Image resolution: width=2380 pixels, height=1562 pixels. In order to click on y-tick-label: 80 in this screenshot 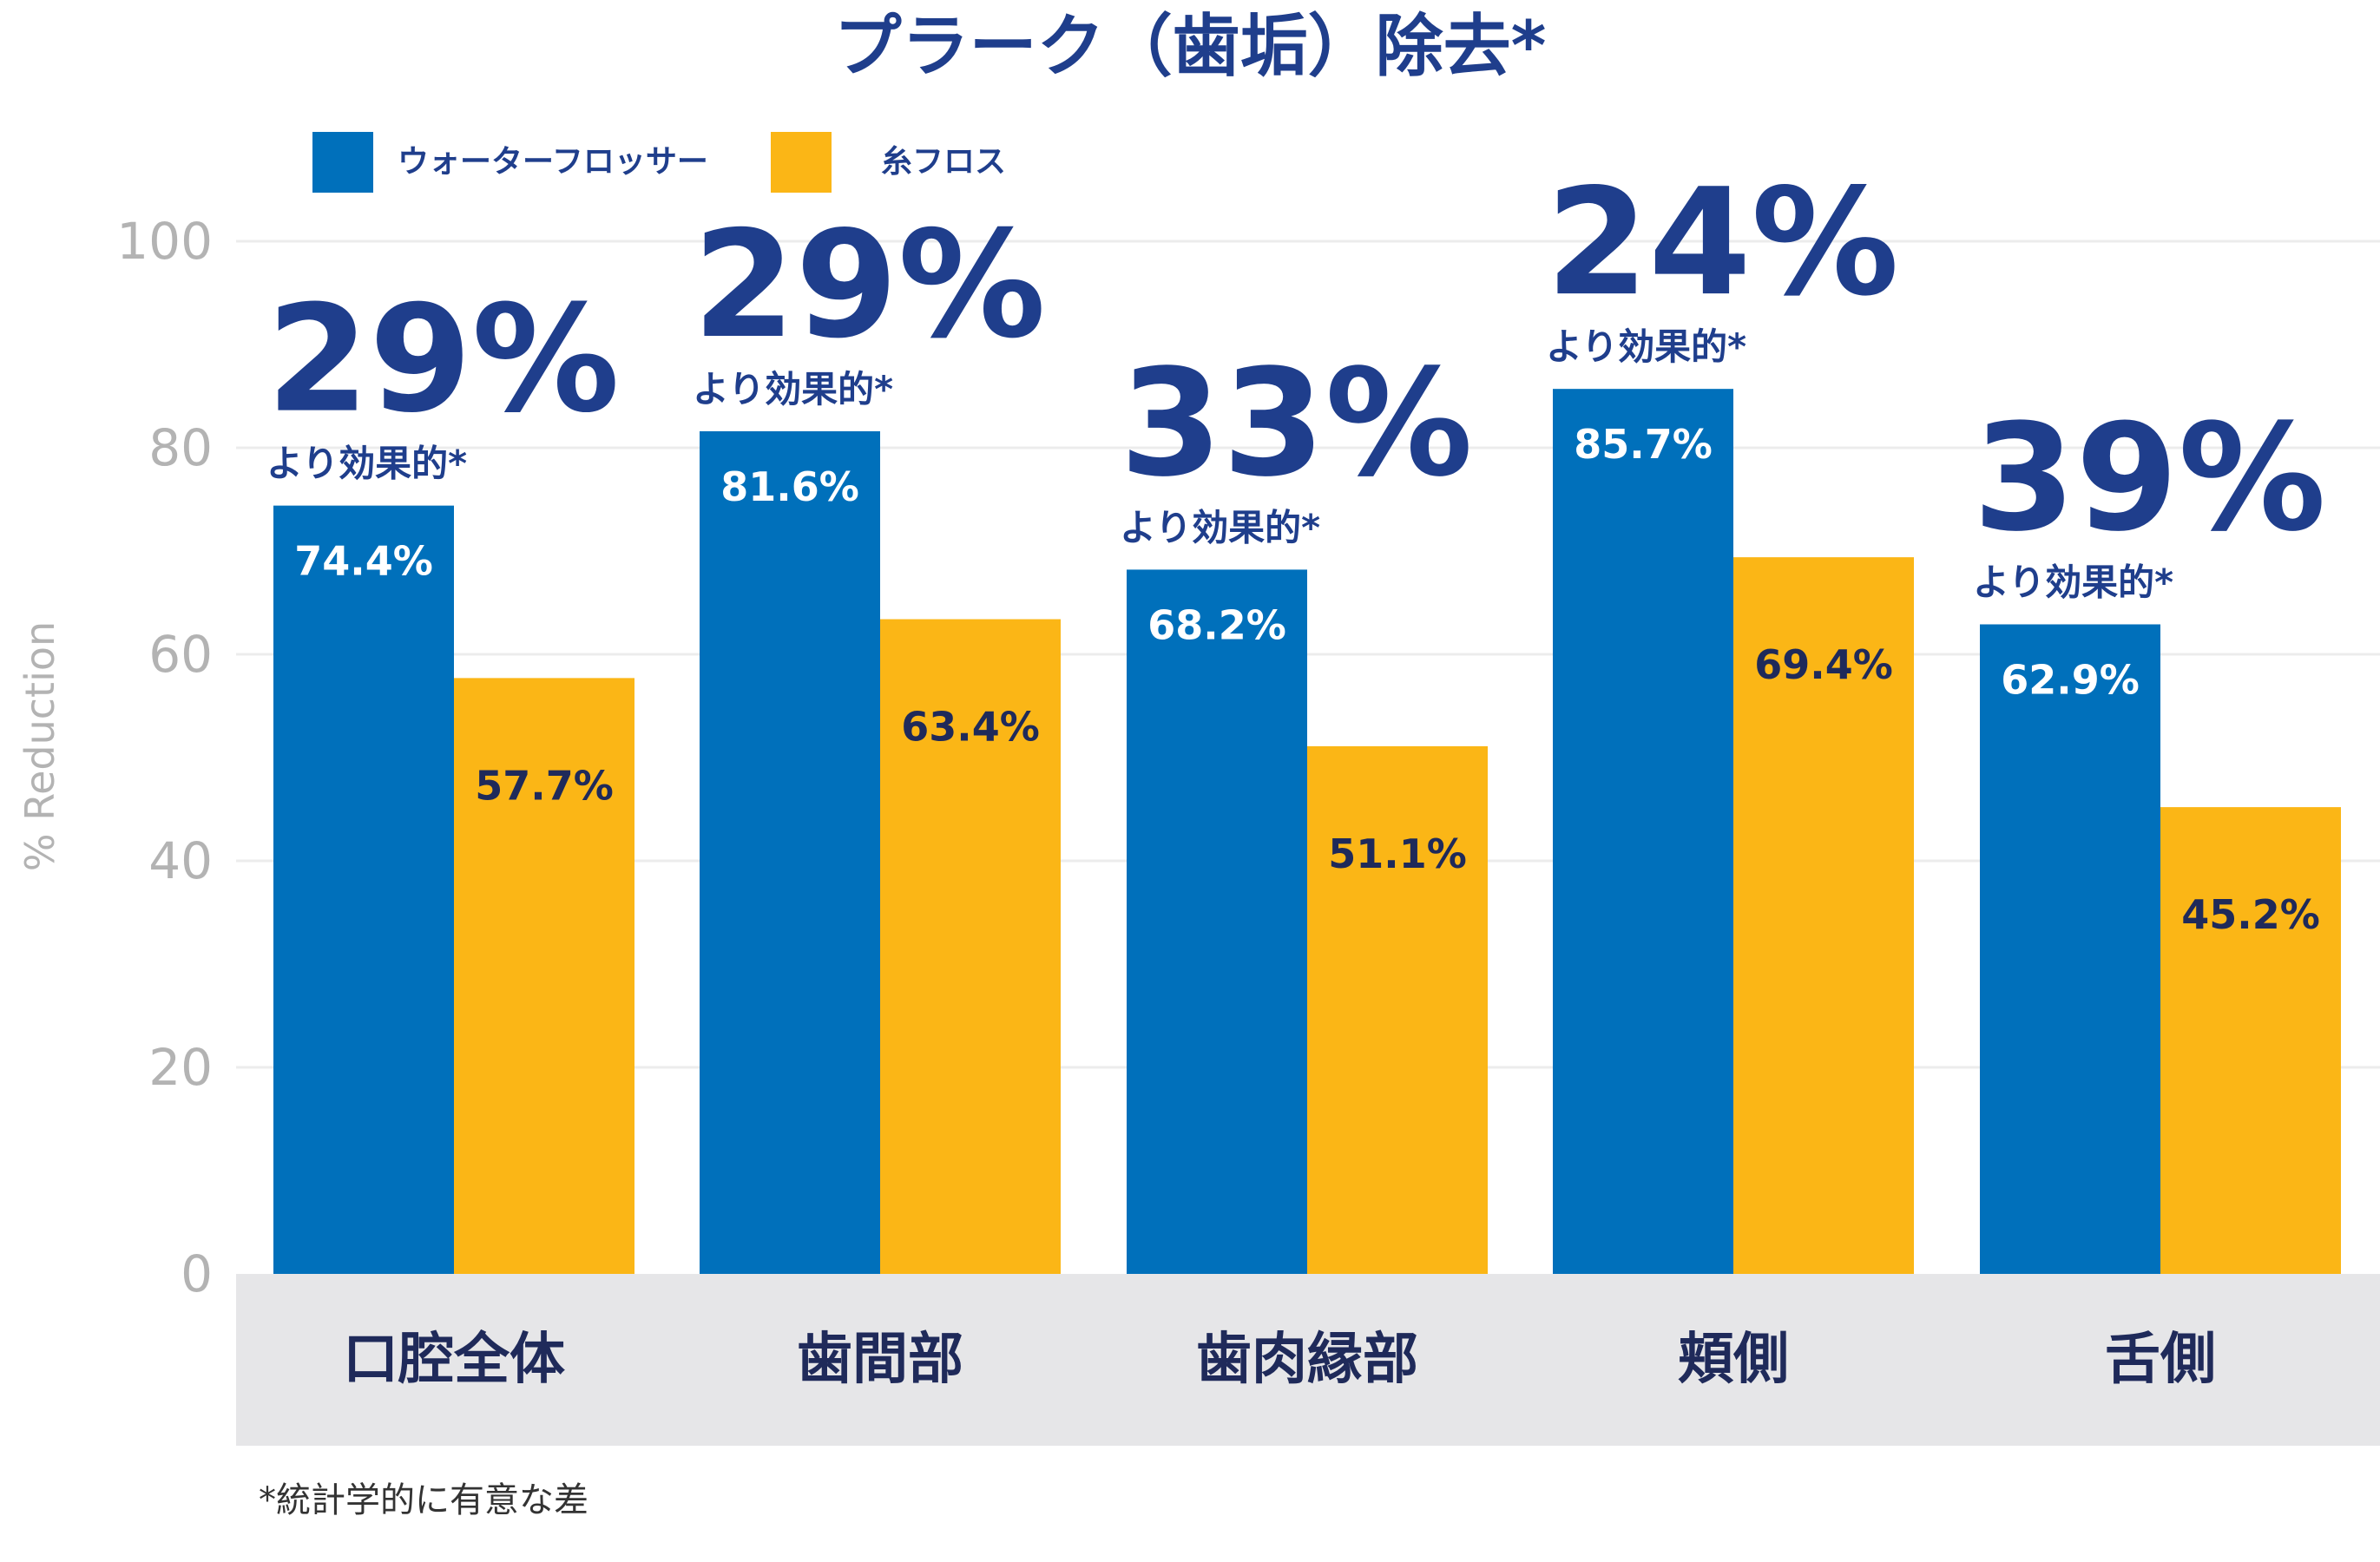, I will do `click(180, 447)`.